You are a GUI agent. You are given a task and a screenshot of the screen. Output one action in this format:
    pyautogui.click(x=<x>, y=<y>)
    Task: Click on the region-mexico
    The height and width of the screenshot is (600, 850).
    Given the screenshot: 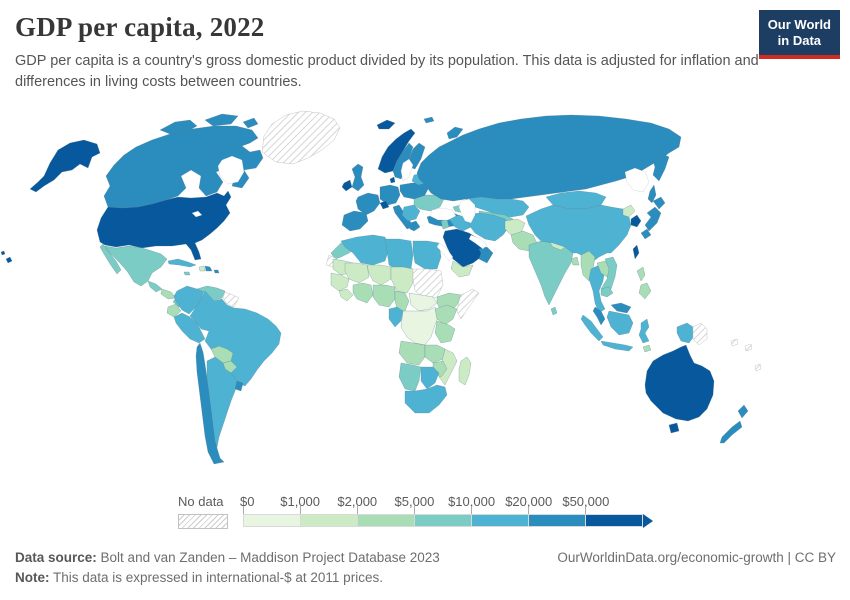 What is the action you would take?
    pyautogui.click(x=133, y=265)
    